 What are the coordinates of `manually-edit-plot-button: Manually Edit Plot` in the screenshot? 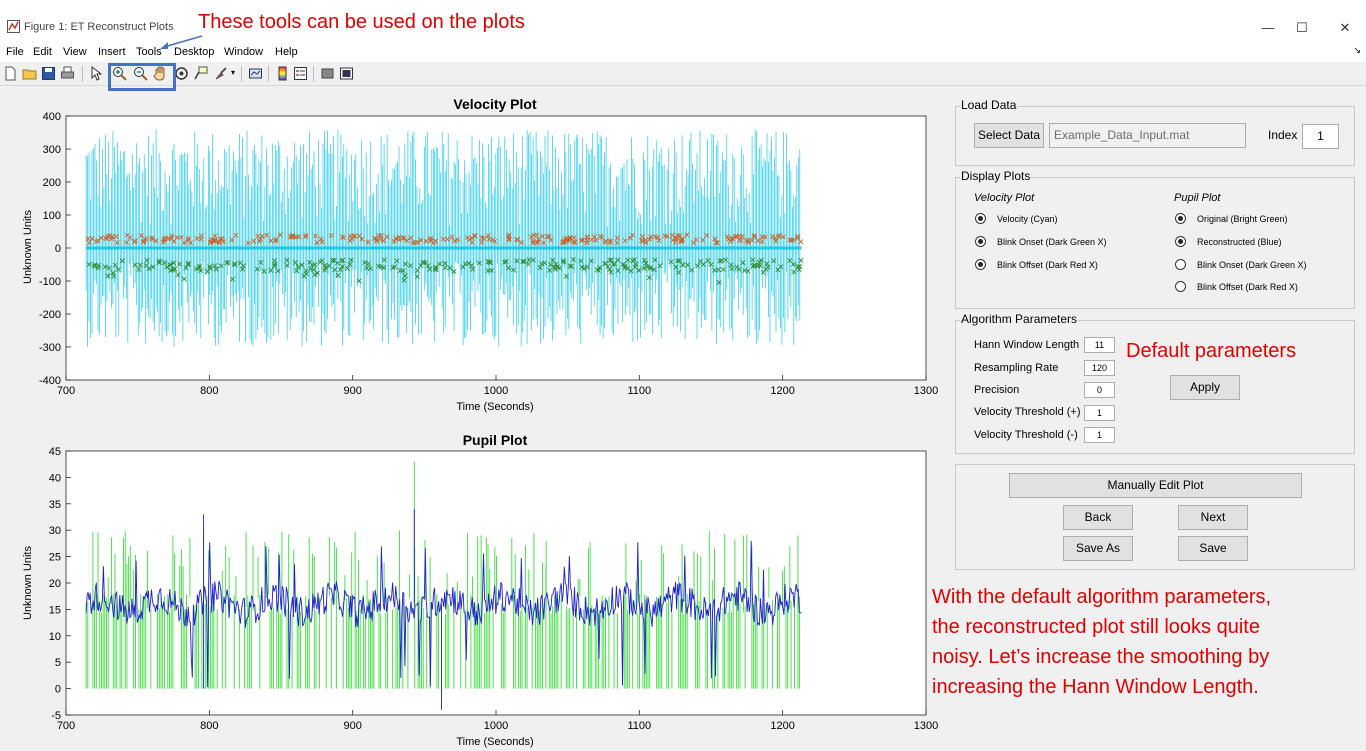 It's located at (1155, 485).